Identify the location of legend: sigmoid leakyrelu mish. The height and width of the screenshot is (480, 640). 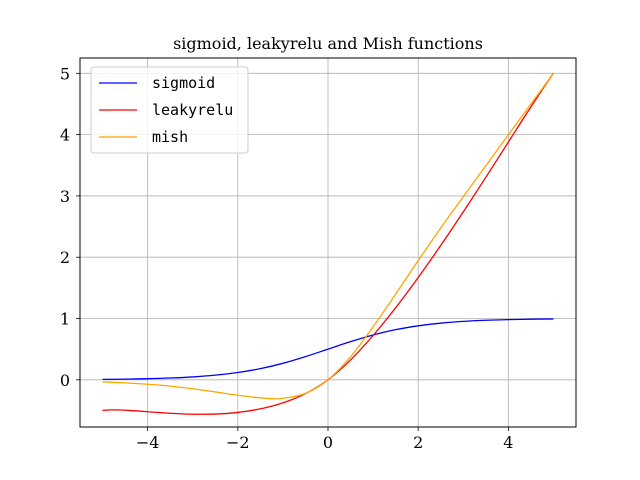
(169, 110).